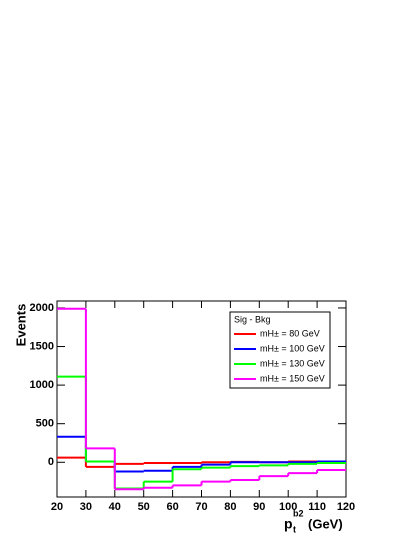 This screenshot has height=537, width=415. Describe the element at coordinates (86, 507) in the screenshot. I see `x-tick-label: 30` at that location.